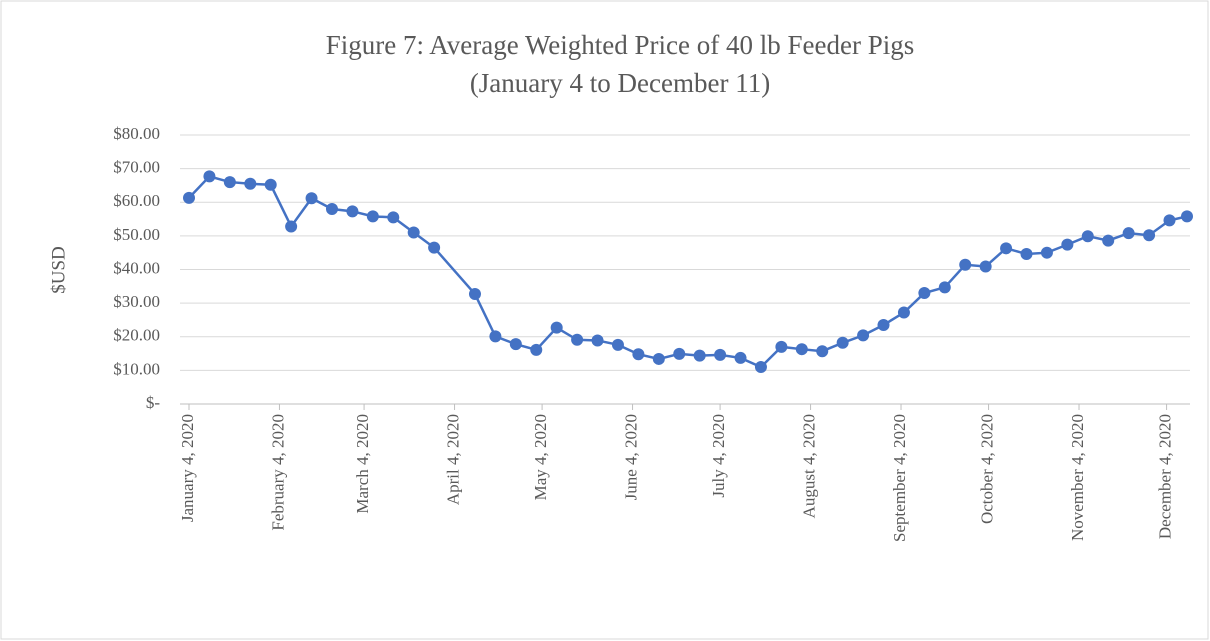  What do you see at coordinates (153, 402) in the screenshot?
I see `y-tick-label: $-` at bounding box center [153, 402].